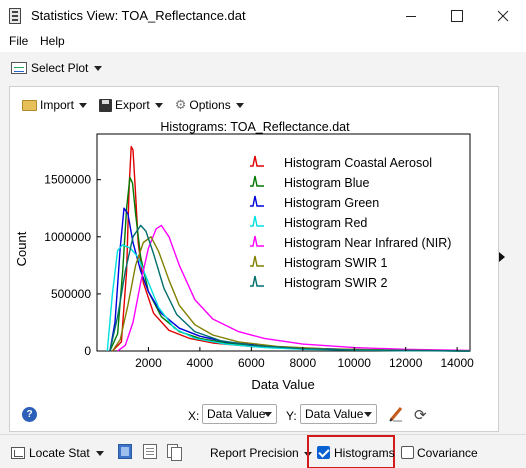 The height and width of the screenshot is (468, 526). Describe the element at coordinates (200, 363) in the screenshot. I see `x-tick-label: 4000` at that location.